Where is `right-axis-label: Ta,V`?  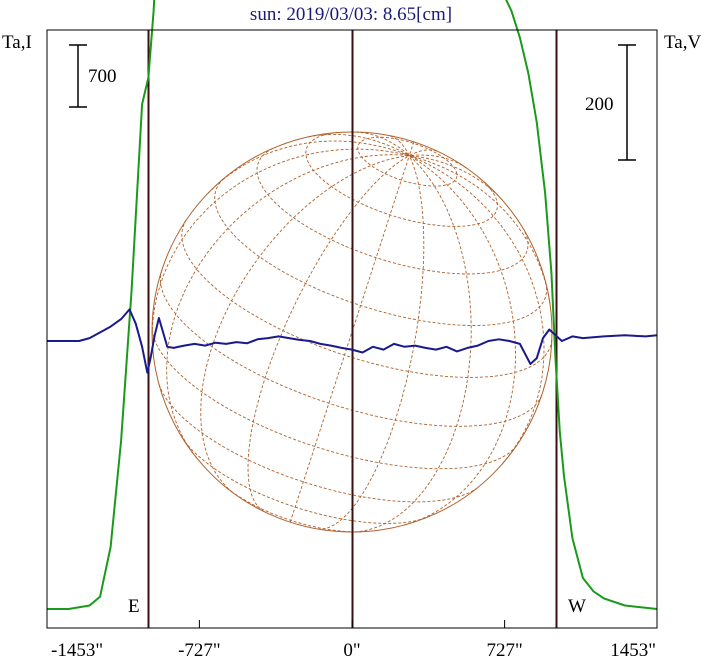 right-axis-label: Ta,V is located at coordinates (682, 42).